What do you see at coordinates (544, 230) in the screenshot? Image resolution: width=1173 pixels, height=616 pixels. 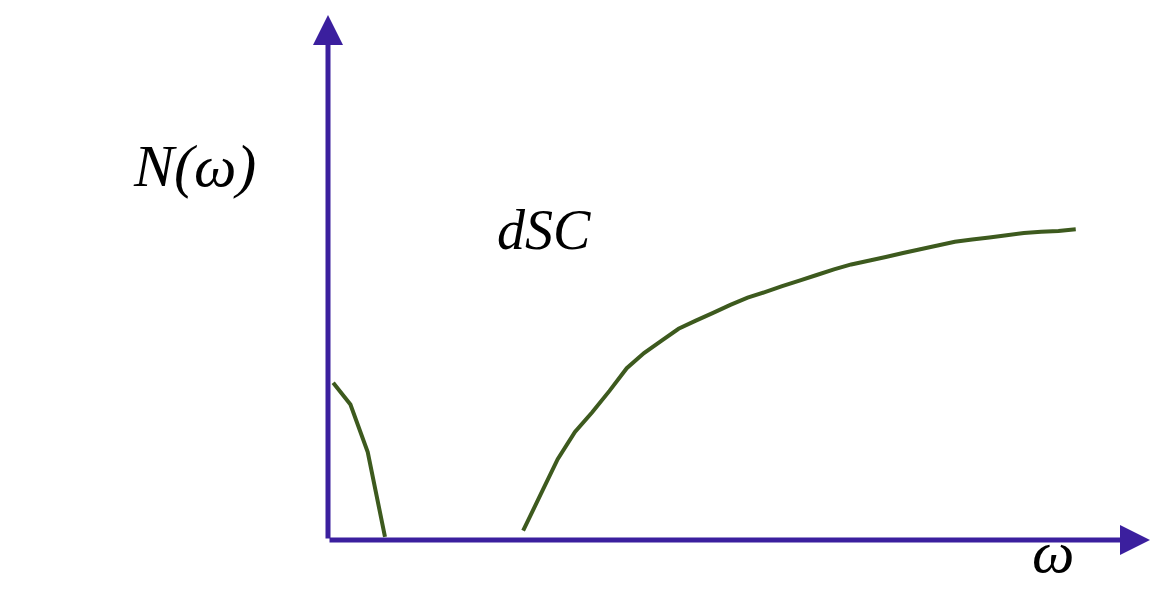 I see `annotation: dSC` at bounding box center [544, 230].